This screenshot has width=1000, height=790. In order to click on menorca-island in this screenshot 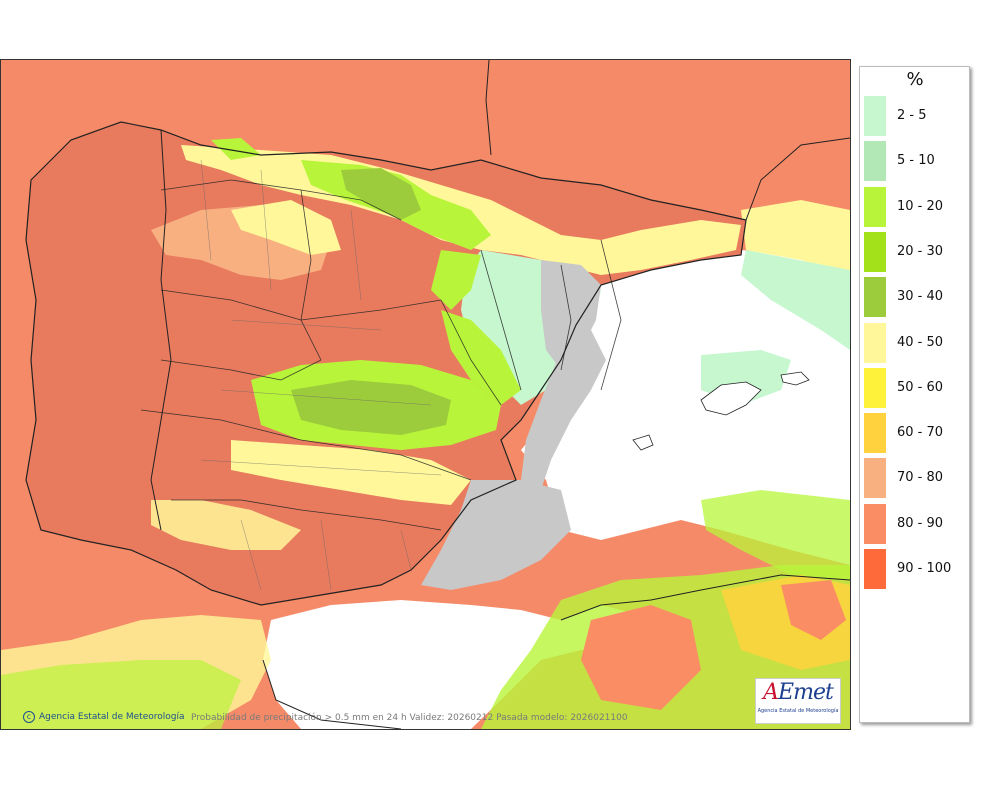, I will do `click(795, 378)`.